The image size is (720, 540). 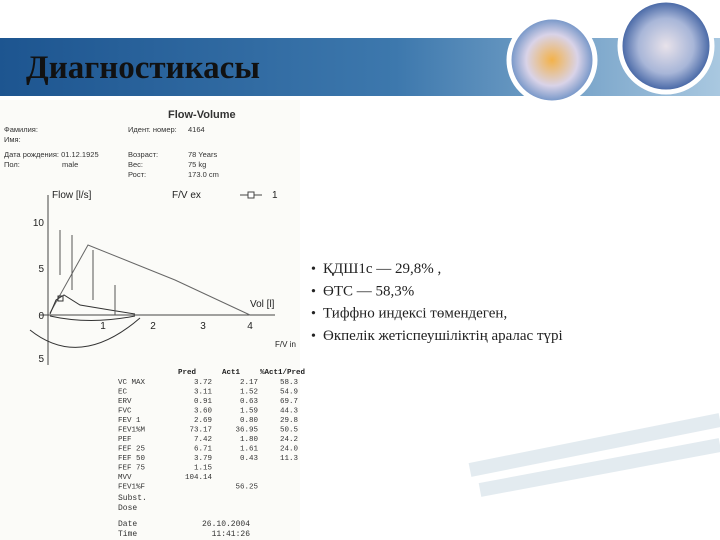 I want to click on patient-field: Вес:, so click(x=135, y=164).